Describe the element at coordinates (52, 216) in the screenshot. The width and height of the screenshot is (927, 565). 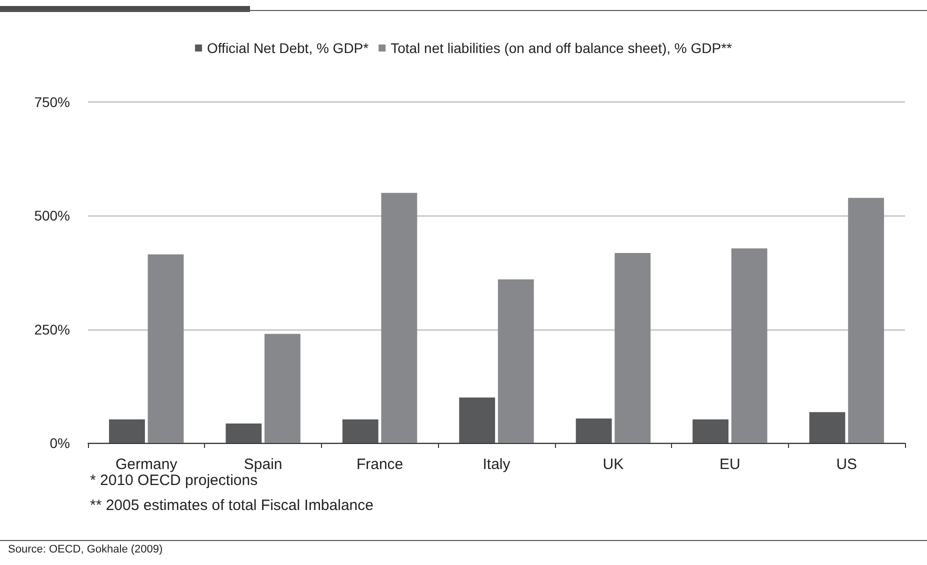
I see `y-tick-label: 500%` at that location.